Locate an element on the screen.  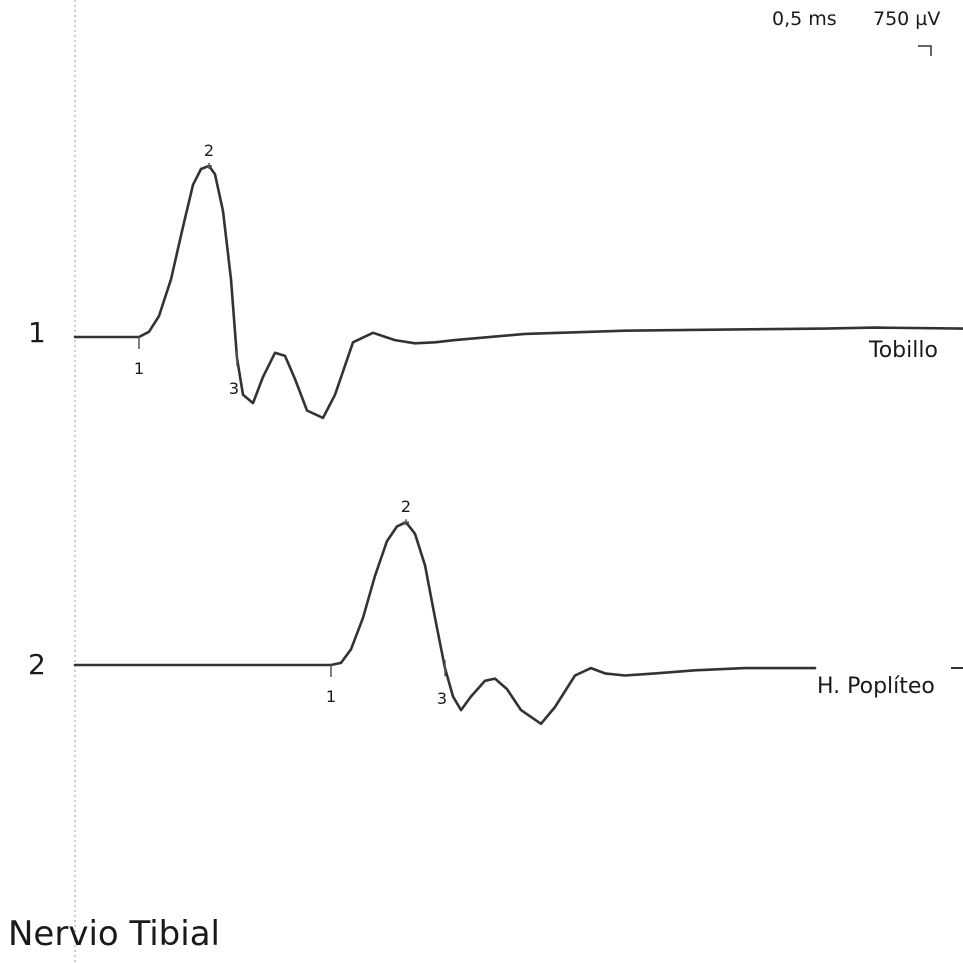
trace-site-label-2: H. Poplíteo is located at coordinates (876, 686).